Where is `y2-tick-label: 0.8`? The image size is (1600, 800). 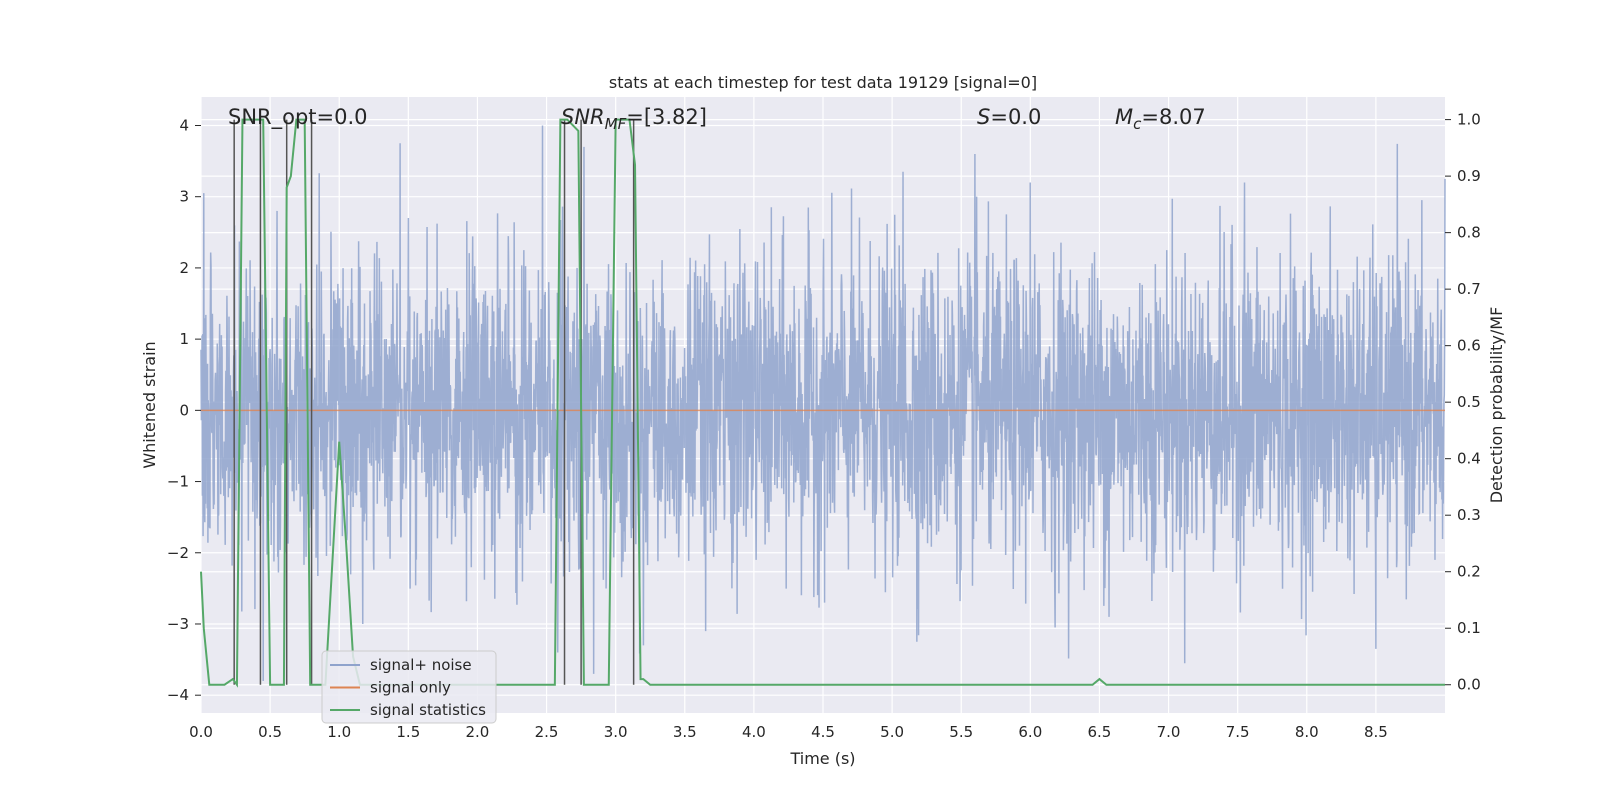 y2-tick-label: 0.8 is located at coordinates (1469, 233).